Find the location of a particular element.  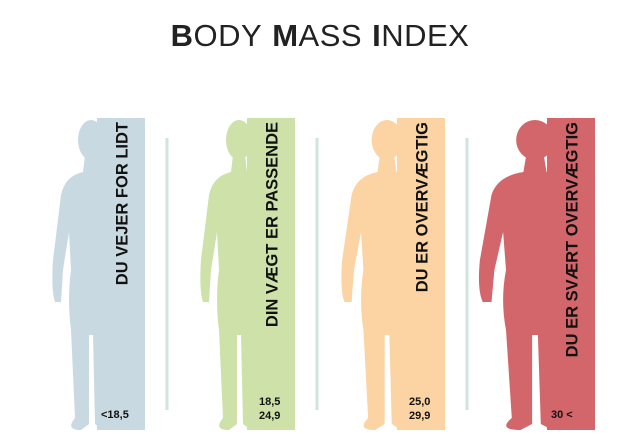

panel: DU ER SVÆRT OVERVÆGTIG 30 < is located at coordinates (536, 274).